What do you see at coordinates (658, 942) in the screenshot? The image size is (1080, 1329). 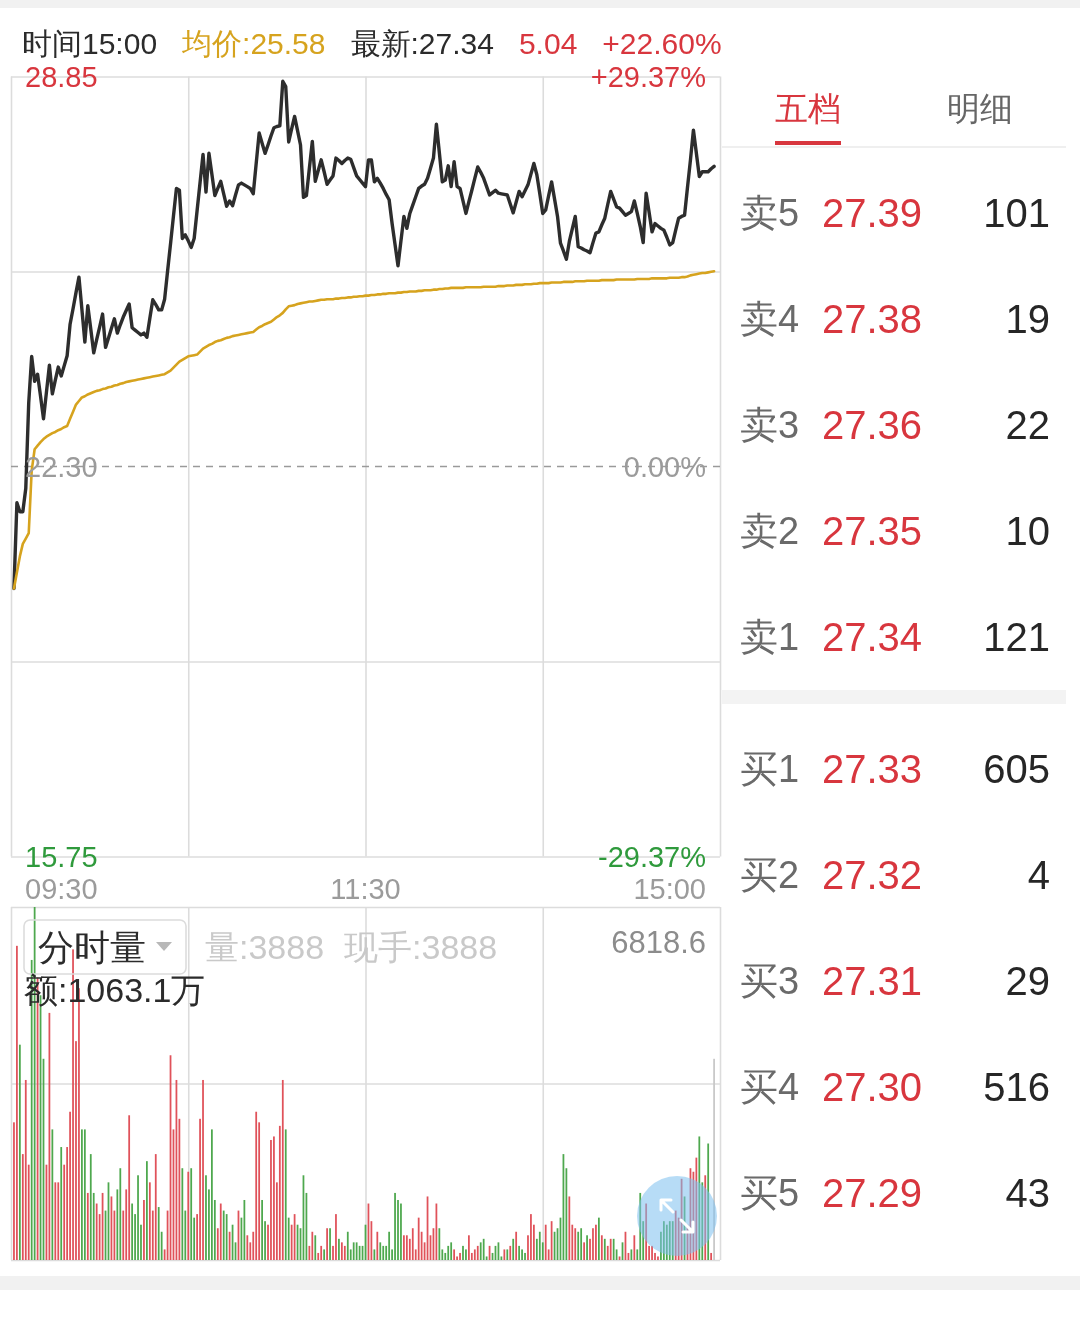 I see `annotation: 6818.6` at bounding box center [658, 942].